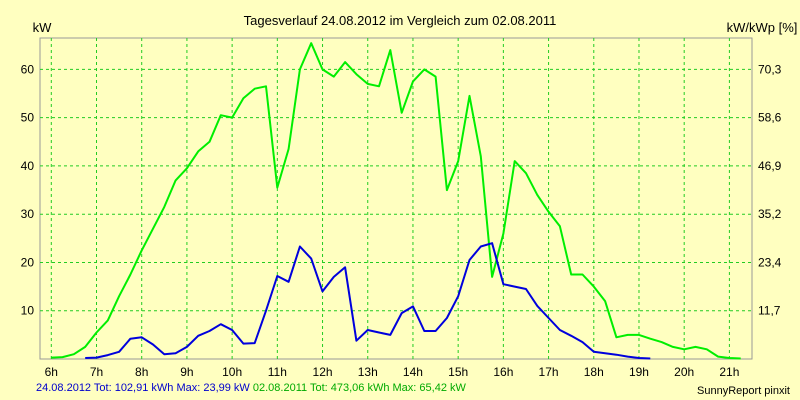 The height and width of the screenshot is (400, 800). I want to click on x-tick-label: 15h, so click(458, 372).